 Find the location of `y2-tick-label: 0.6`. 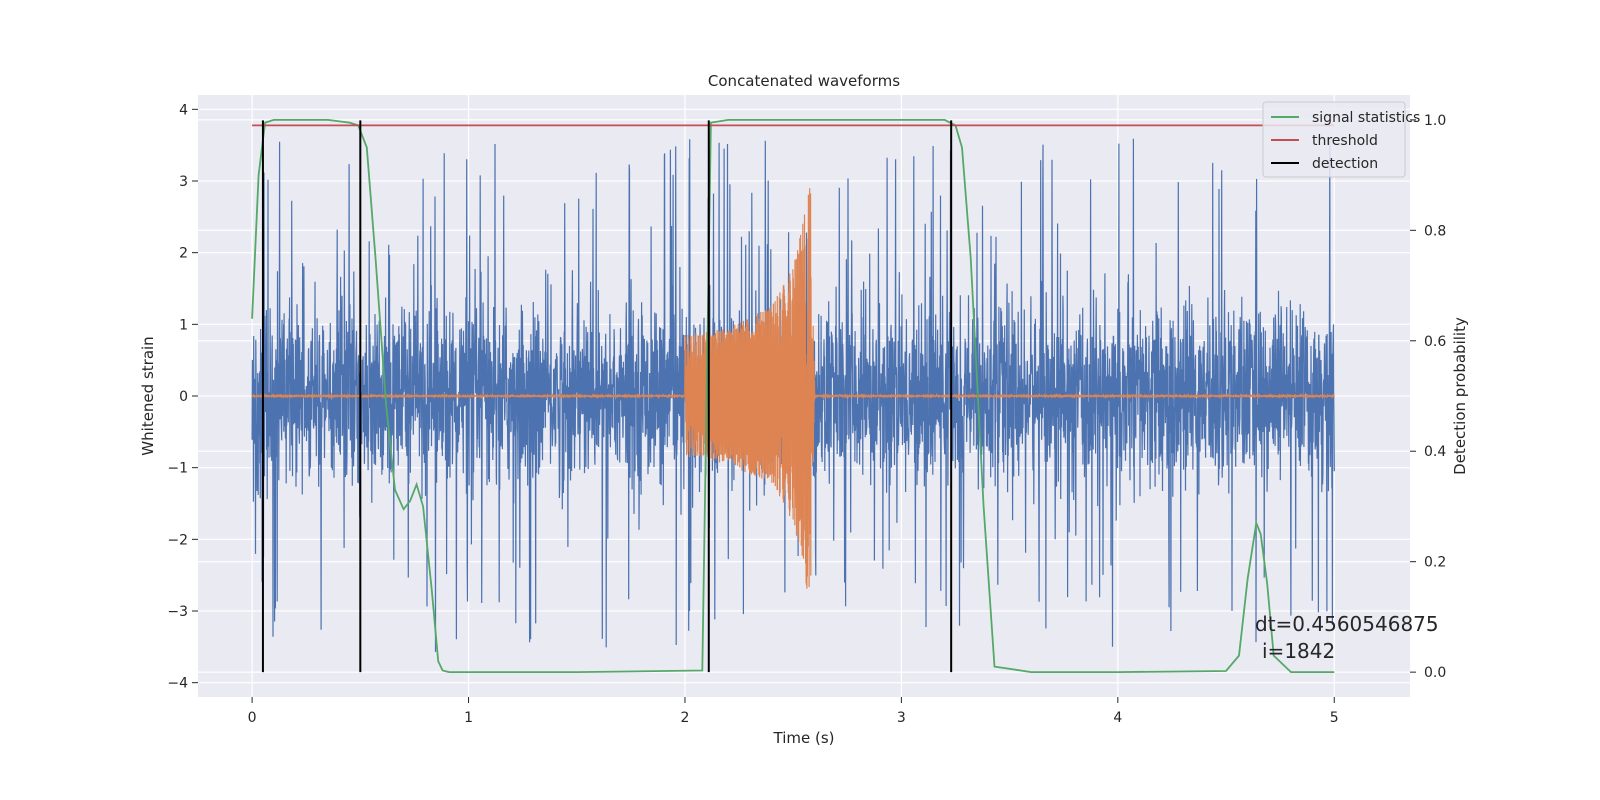

y2-tick-label: 0.6 is located at coordinates (1435, 342).